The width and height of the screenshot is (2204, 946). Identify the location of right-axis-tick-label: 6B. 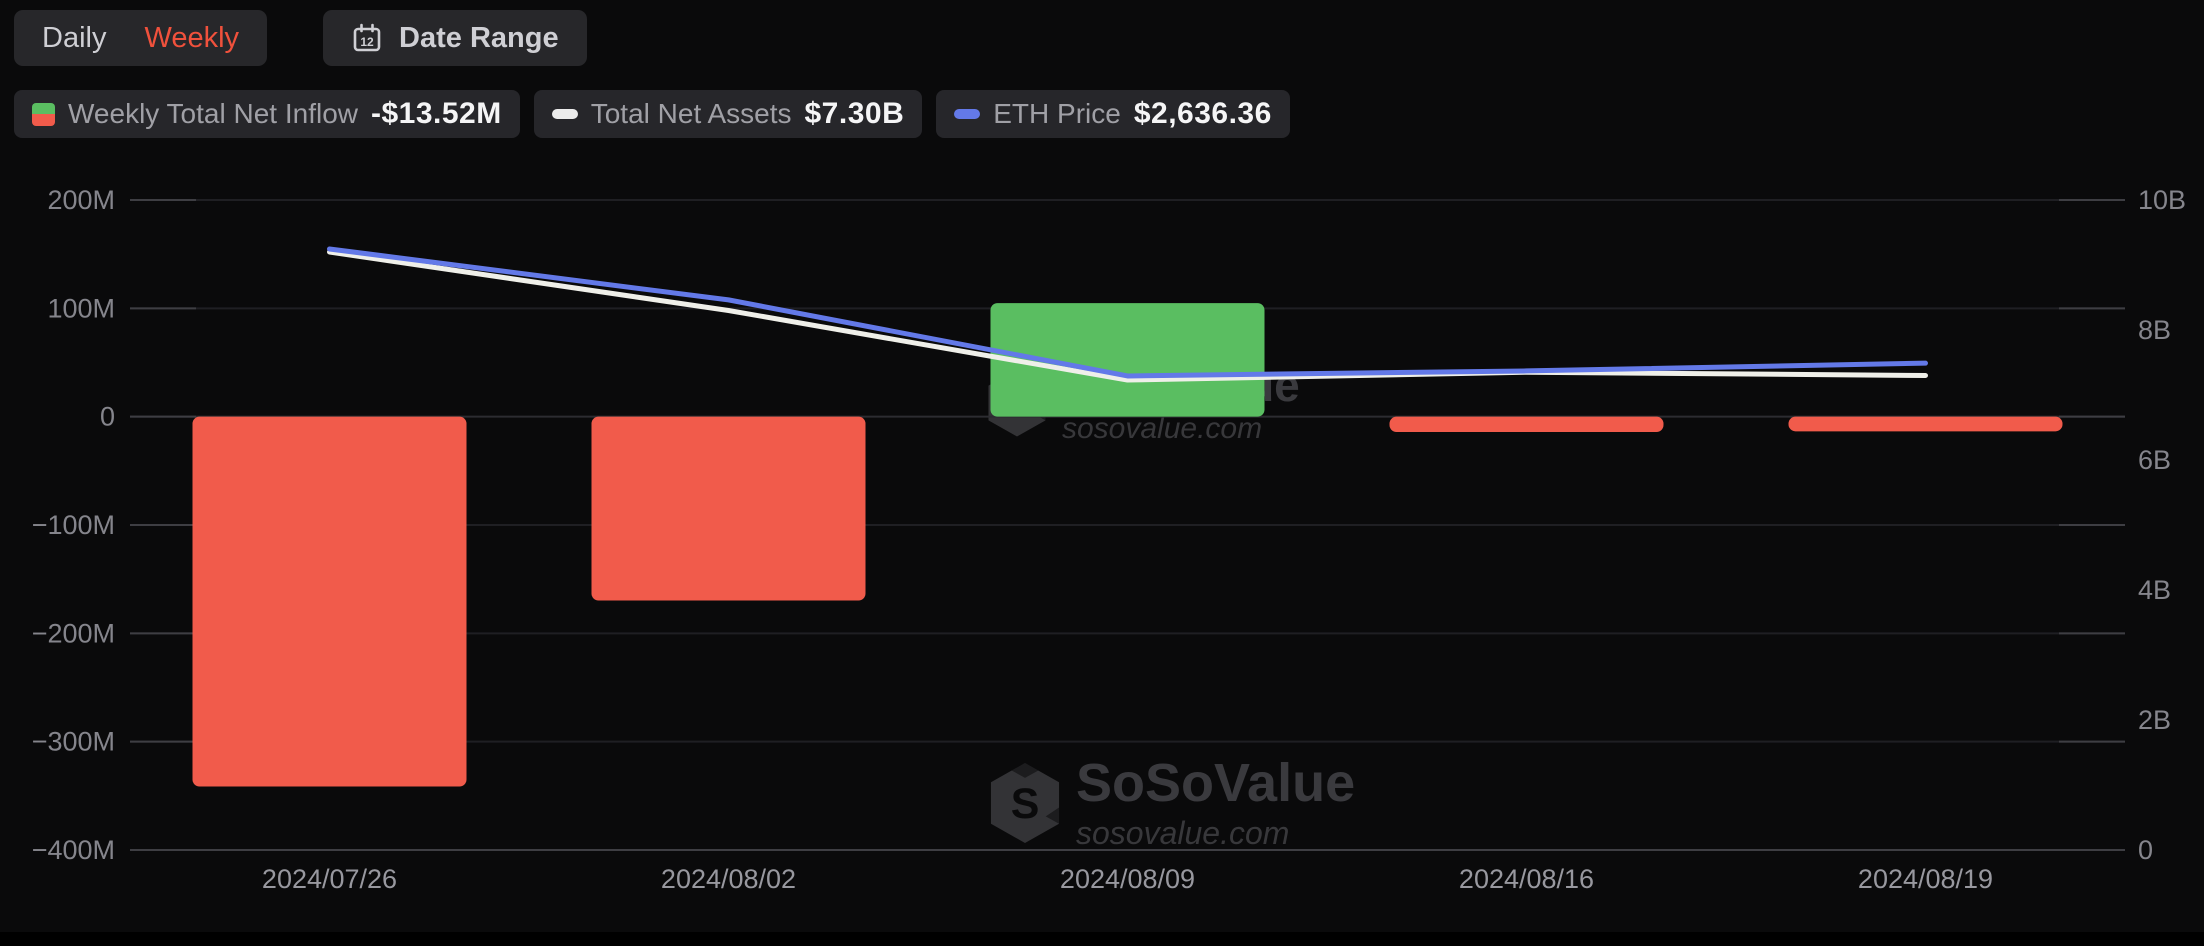
(2154, 460).